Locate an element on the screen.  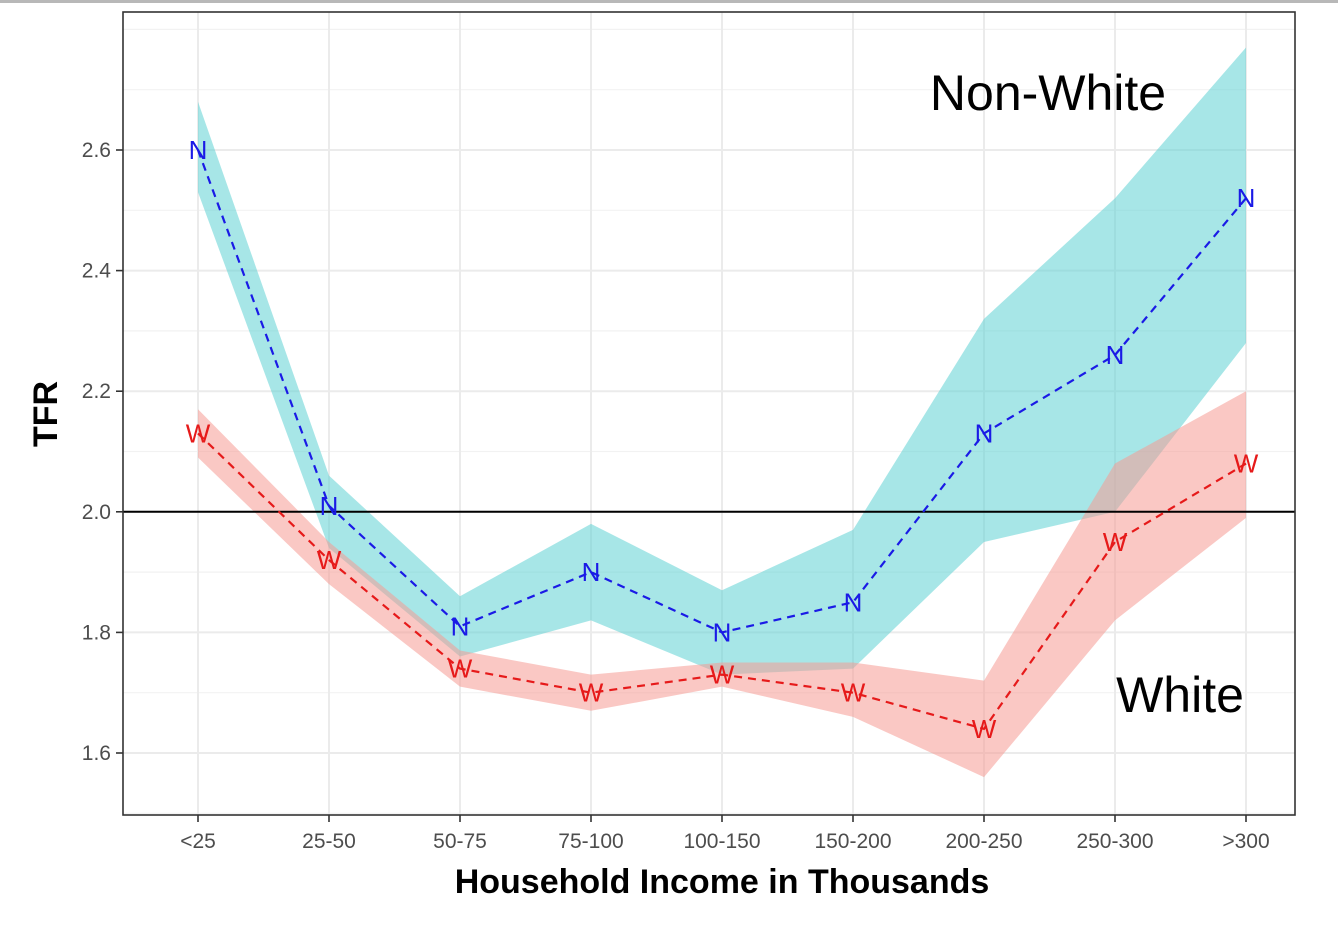
x-tick-label-7: 250-300 is located at coordinates (1114, 841).